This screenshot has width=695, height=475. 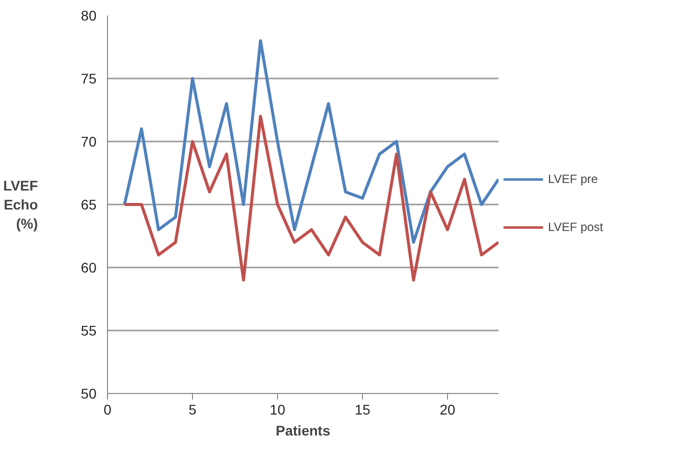 I want to click on y-tick-label: 55, so click(x=88, y=330).